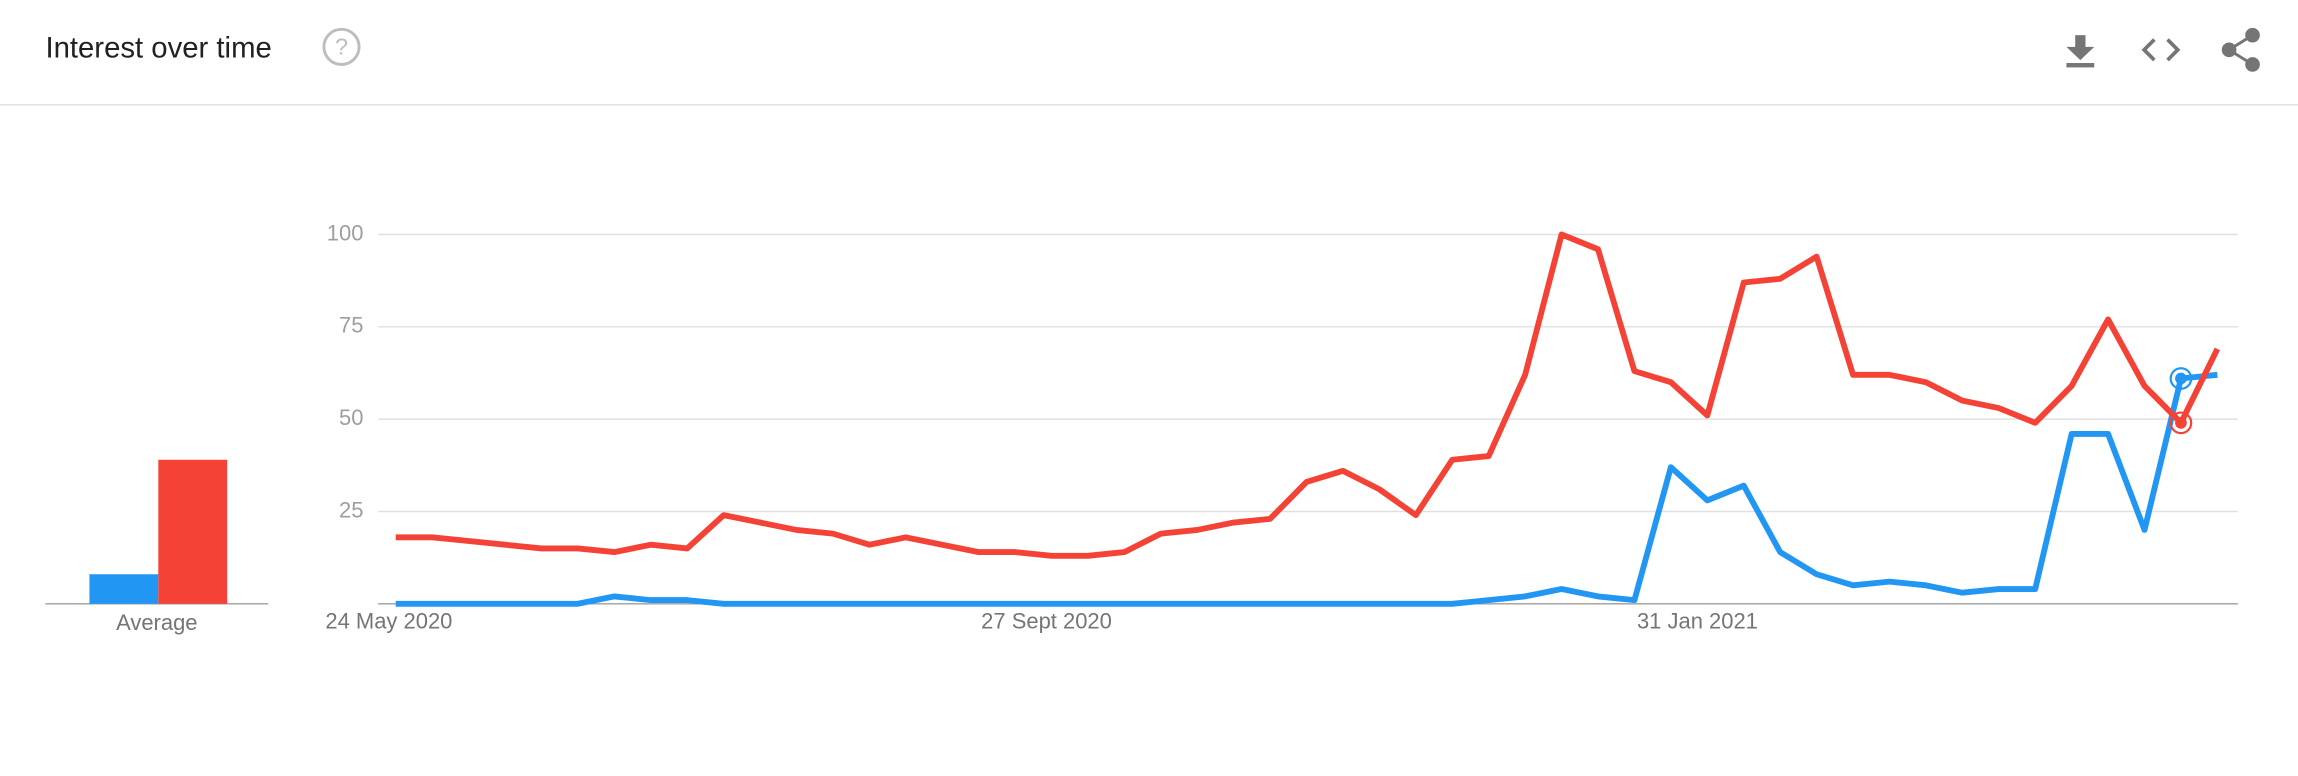 The width and height of the screenshot is (2298, 776). I want to click on x-tick-label: 27 Sept 2020, so click(1046, 621).